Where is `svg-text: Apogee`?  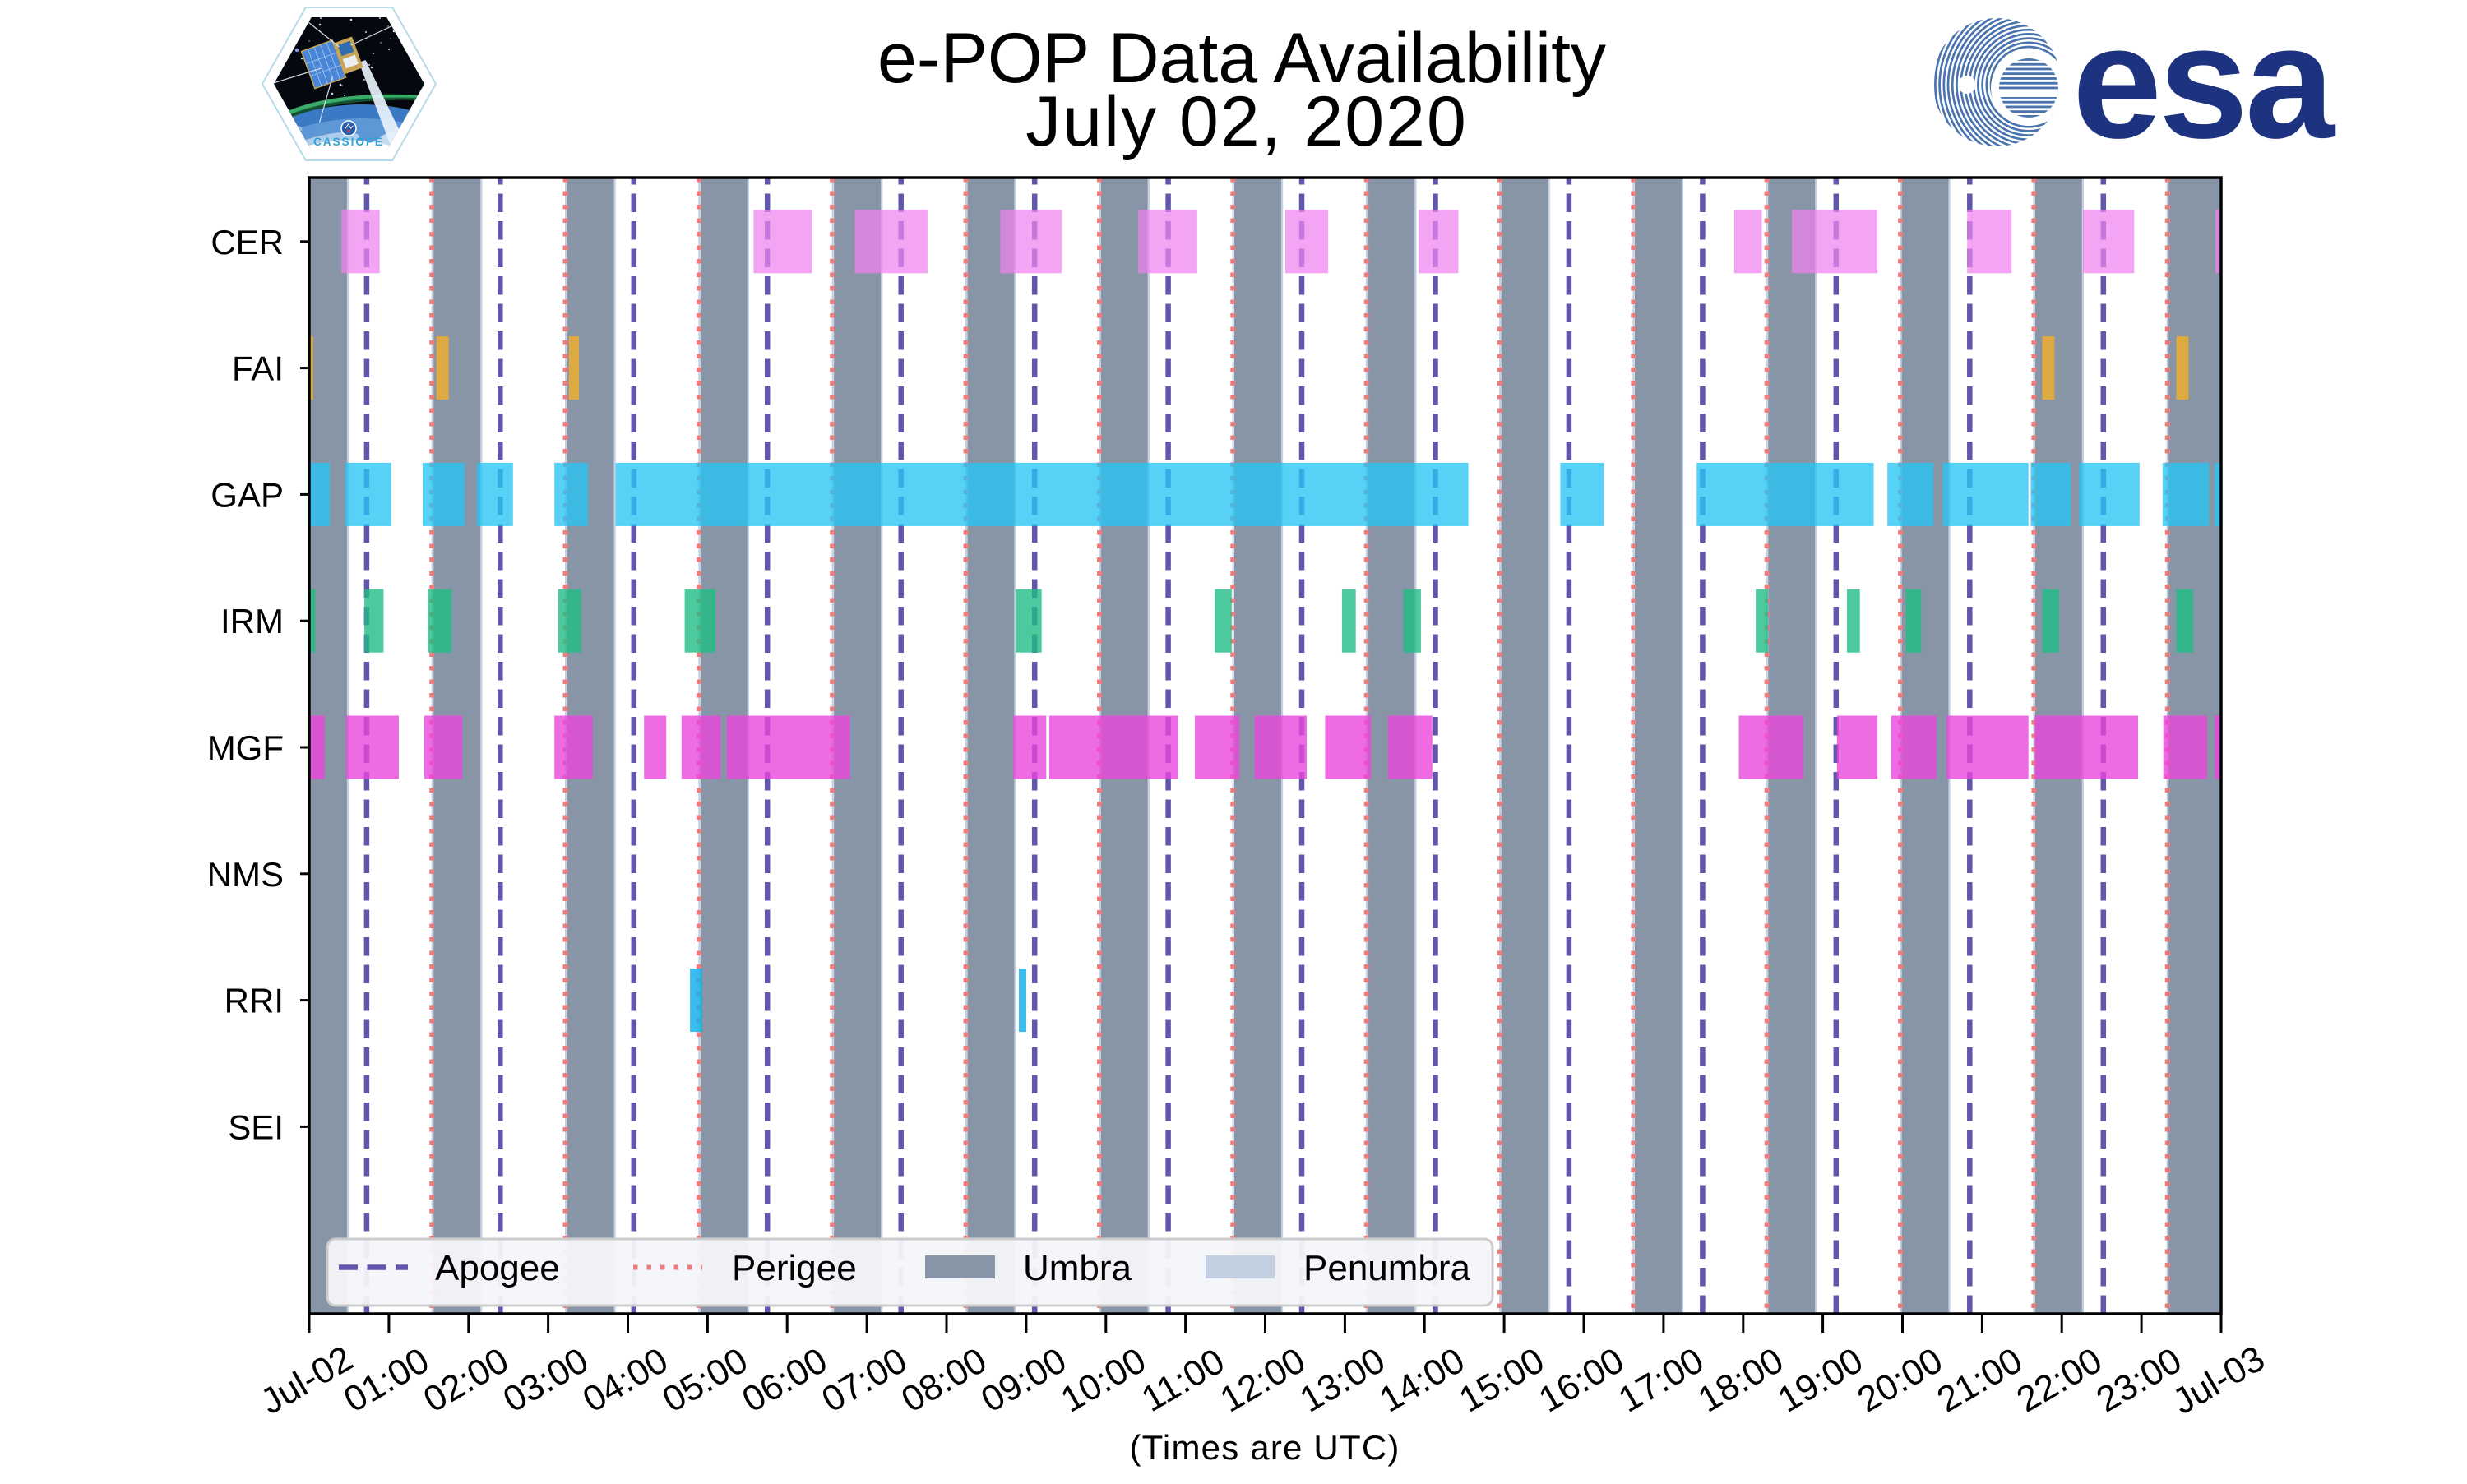
svg-text: Apogee is located at coordinates (497, 1268).